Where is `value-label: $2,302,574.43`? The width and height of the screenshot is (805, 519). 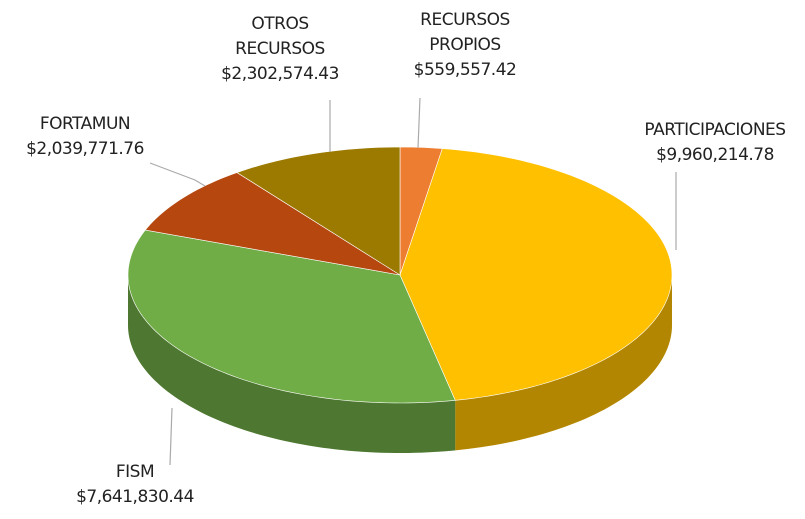 value-label: $2,302,574.43 is located at coordinates (280, 74).